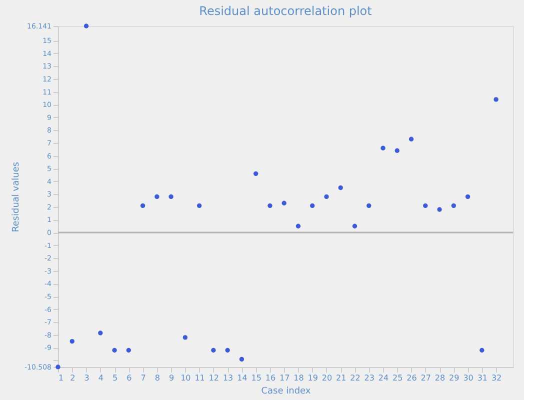  I want to click on x-tick-label: 25, so click(397, 378).